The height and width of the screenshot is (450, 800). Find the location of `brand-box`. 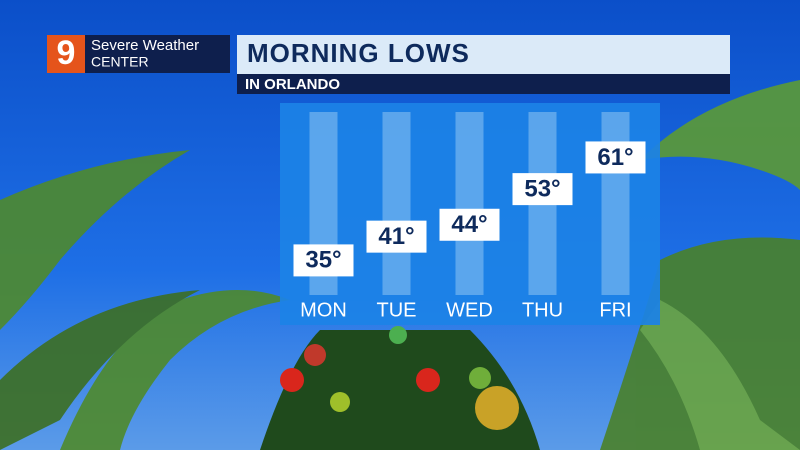

brand-box is located at coordinates (157, 54).